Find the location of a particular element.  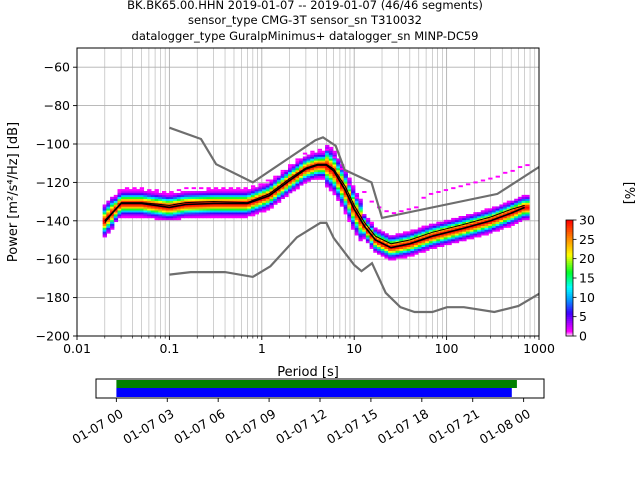

y-axis-ticks: −200−180−160−140−120−100−80−60 is located at coordinates (56, 202).